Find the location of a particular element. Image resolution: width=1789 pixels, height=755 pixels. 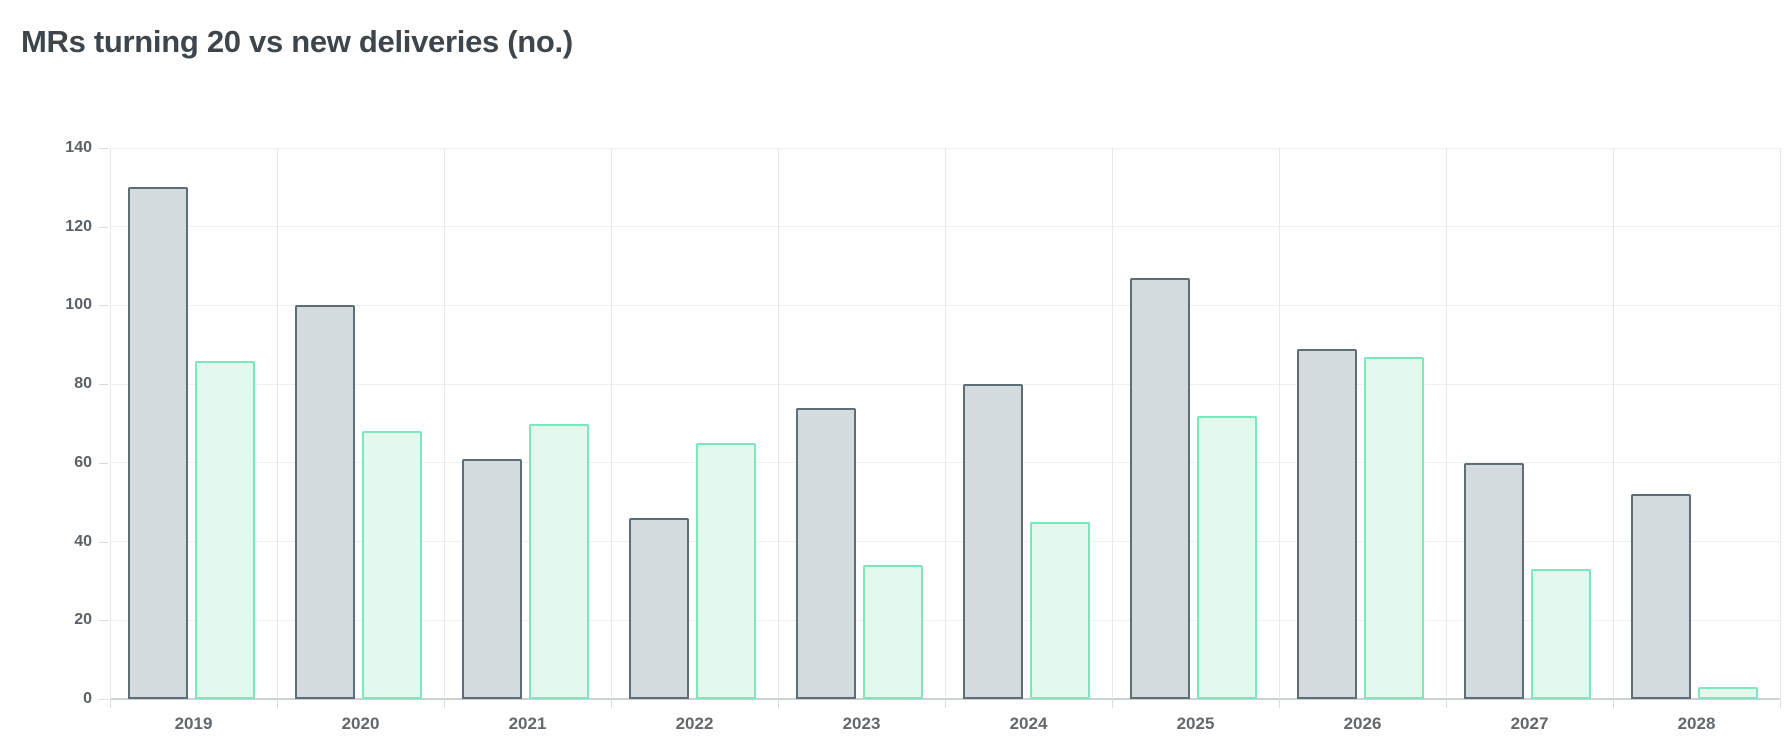

bar-new-deliveries-2023 is located at coordinates (893, 632).